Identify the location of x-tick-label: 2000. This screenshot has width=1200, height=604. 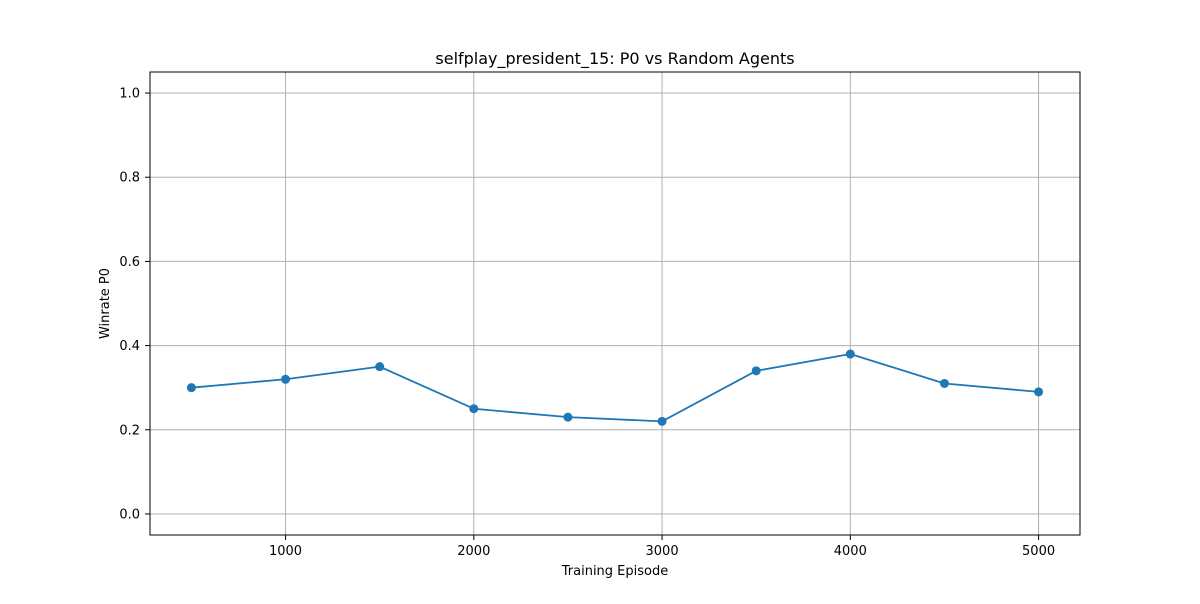
(473, 551).